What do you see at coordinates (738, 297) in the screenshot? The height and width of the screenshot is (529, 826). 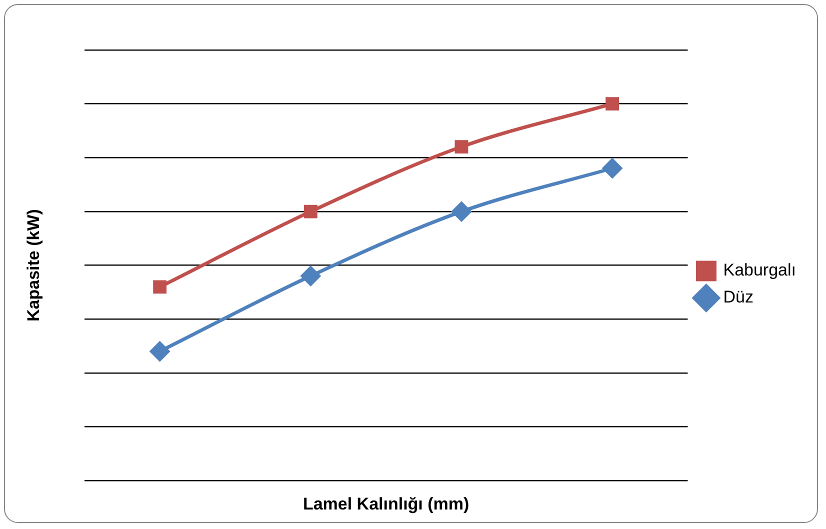 I see `legend-label: Düz` at bounding box center [738, 297].